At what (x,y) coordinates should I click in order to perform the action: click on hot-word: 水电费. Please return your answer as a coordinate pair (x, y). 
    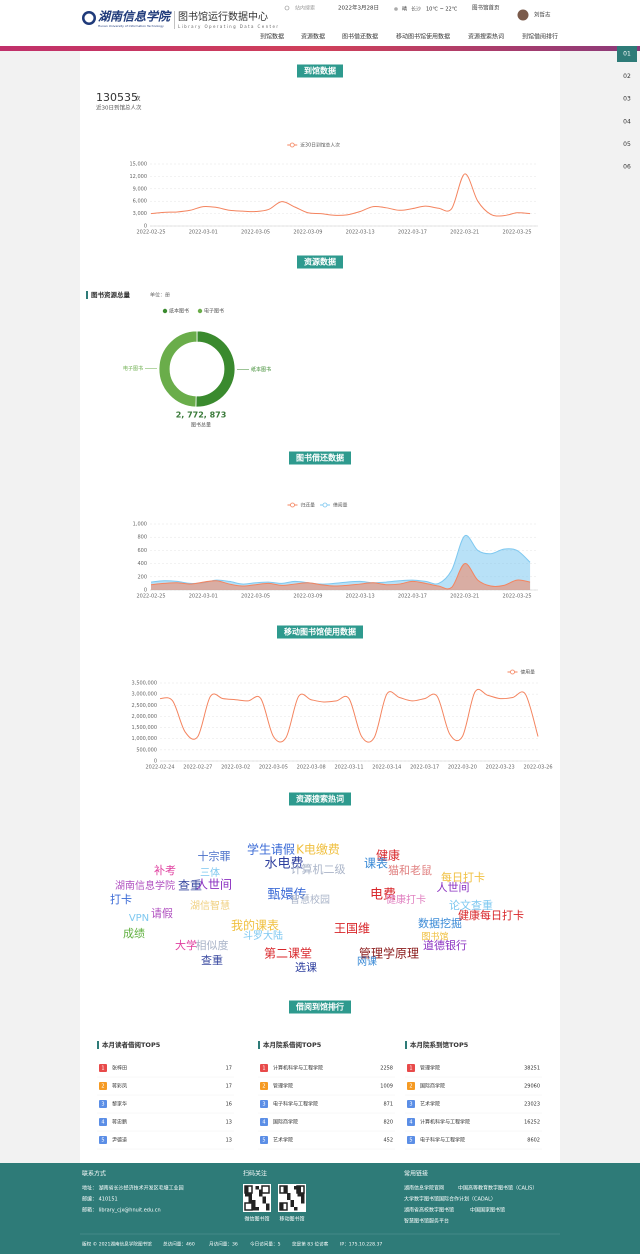
    Looking at the image, I should click on (283, 864).